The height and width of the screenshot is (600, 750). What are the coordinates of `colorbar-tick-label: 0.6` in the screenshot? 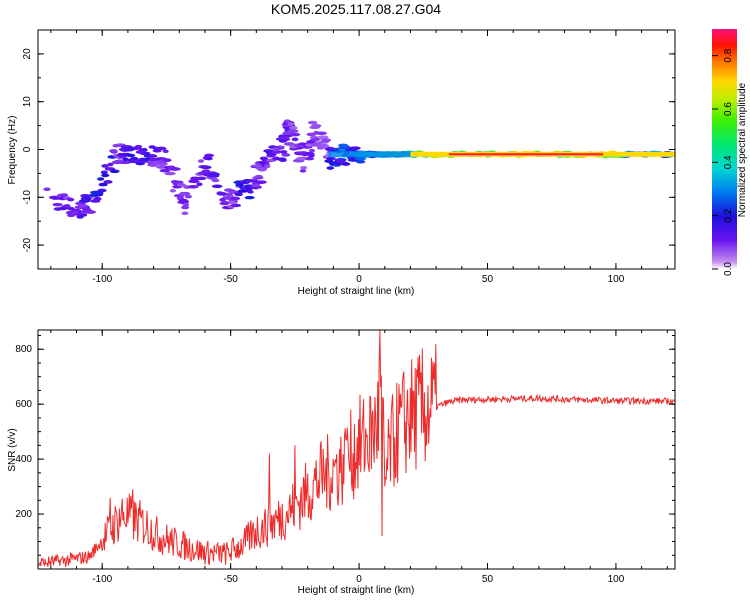 It's located at (728, 109).